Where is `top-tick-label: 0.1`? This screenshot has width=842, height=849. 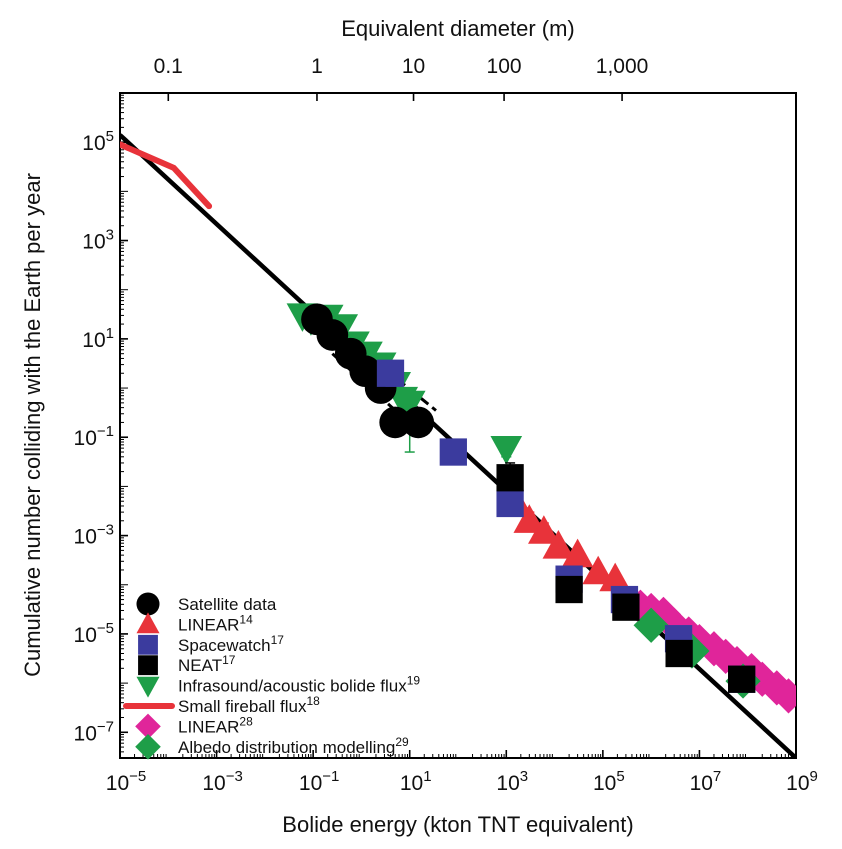 top-tick-label: 0.1 is located at coordinates (168, 66).